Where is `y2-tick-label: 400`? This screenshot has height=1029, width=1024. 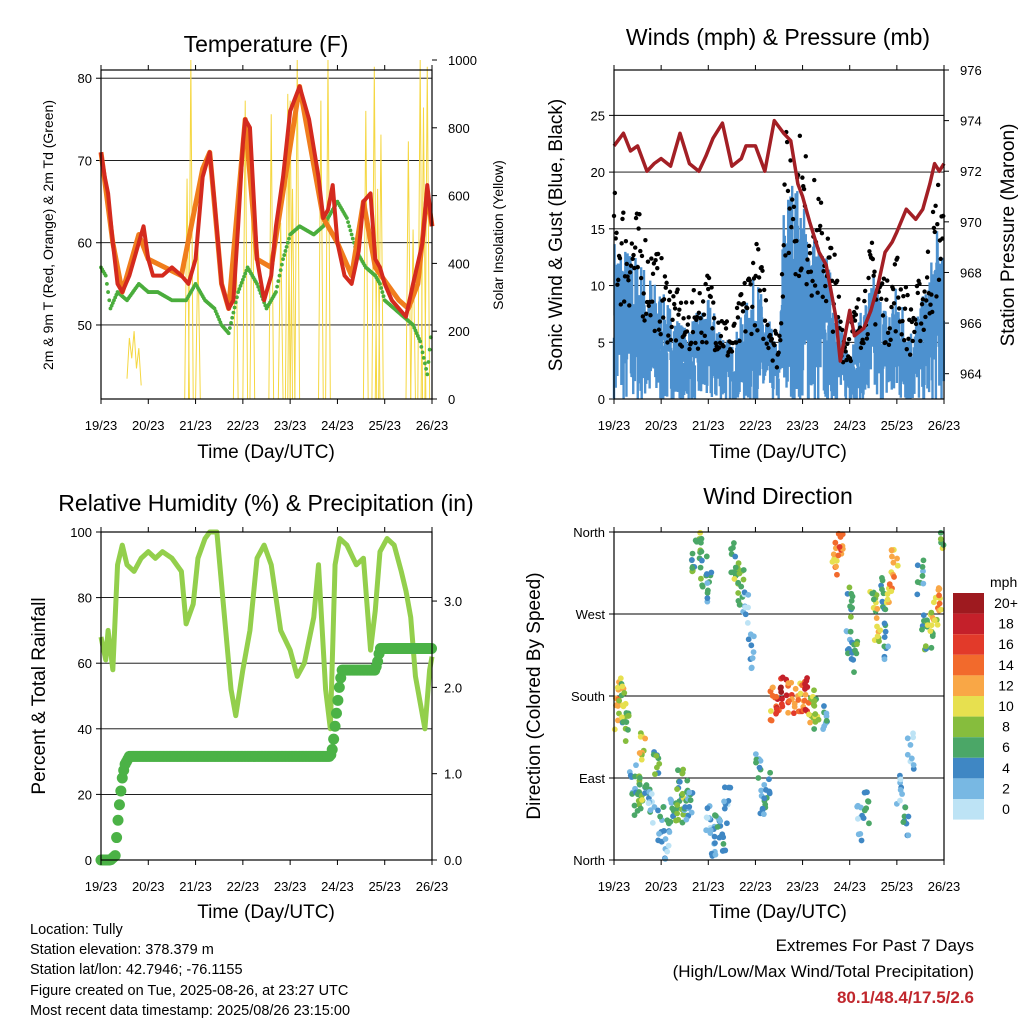 y2-tick-label: 400 is located at coordinates (459, 263).